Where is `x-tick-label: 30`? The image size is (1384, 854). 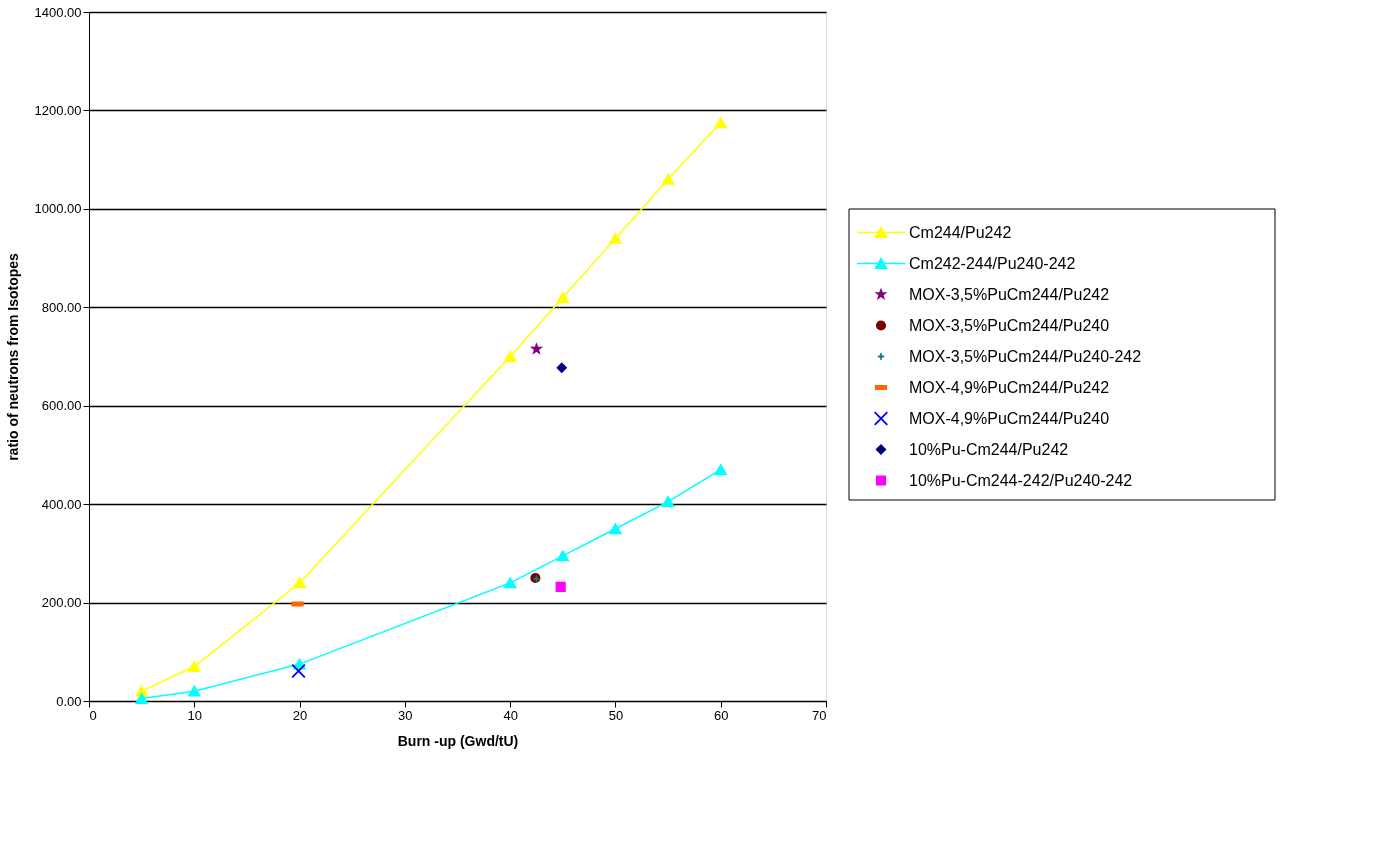 x-tick-label: 30 is located at coordinates (405, 715).